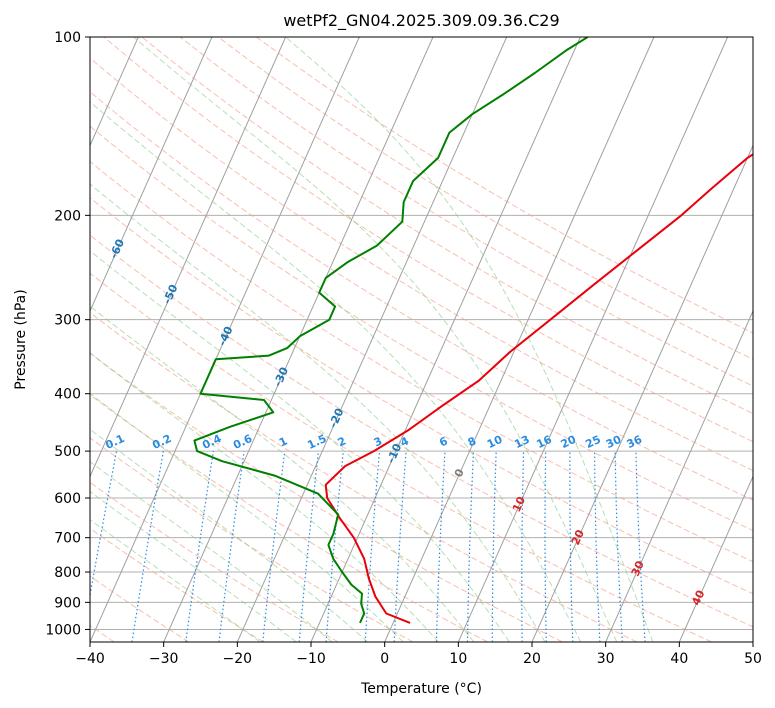 Image resolution: width=775 pixels, height=708 pixels. What do you see at coordinates (67, 334) in the screenshot?
I see `y-axis: 1000 900 800 700 600 500 400 300 200 100` at bounding box center [67, 334].